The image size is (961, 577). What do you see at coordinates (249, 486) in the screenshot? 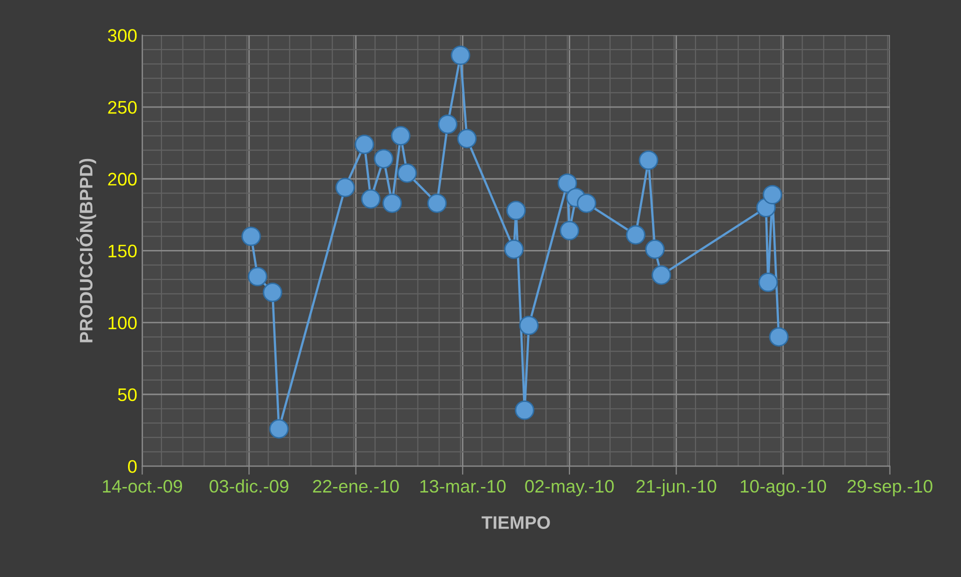
I see `x-tick-label: 03-dic.-09` at bounding box center [249, 486].